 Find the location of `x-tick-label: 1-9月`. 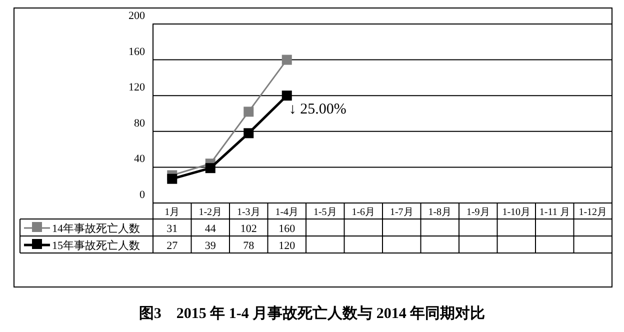

x-tick-label: 1-9月 is located at coordinates (478, 212).